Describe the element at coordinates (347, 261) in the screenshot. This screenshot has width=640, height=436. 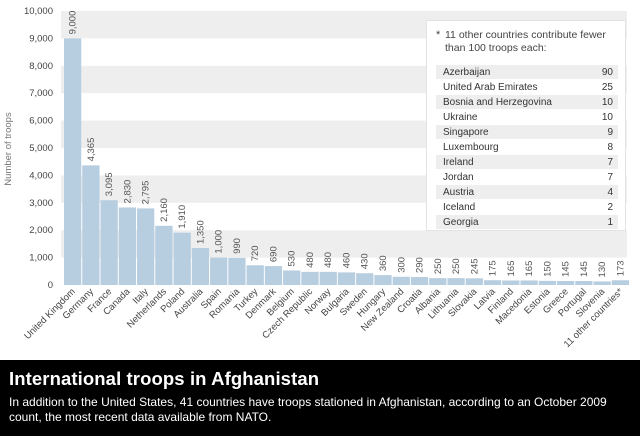
I see `value-label: 460` at that location.